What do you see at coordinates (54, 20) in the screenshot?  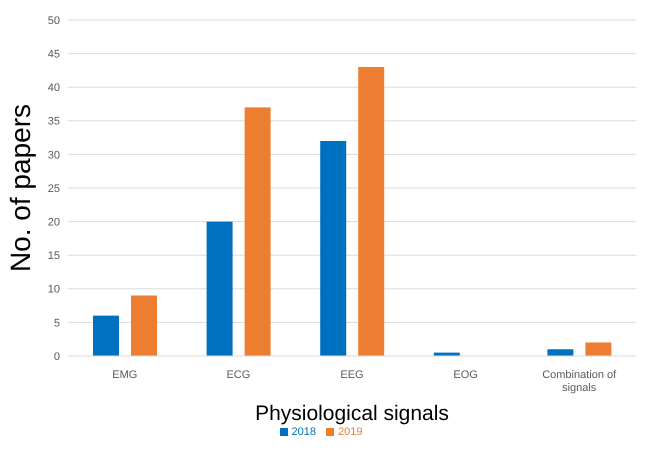 I see `y-tick-label: 50` at bounding box center [54, 20].